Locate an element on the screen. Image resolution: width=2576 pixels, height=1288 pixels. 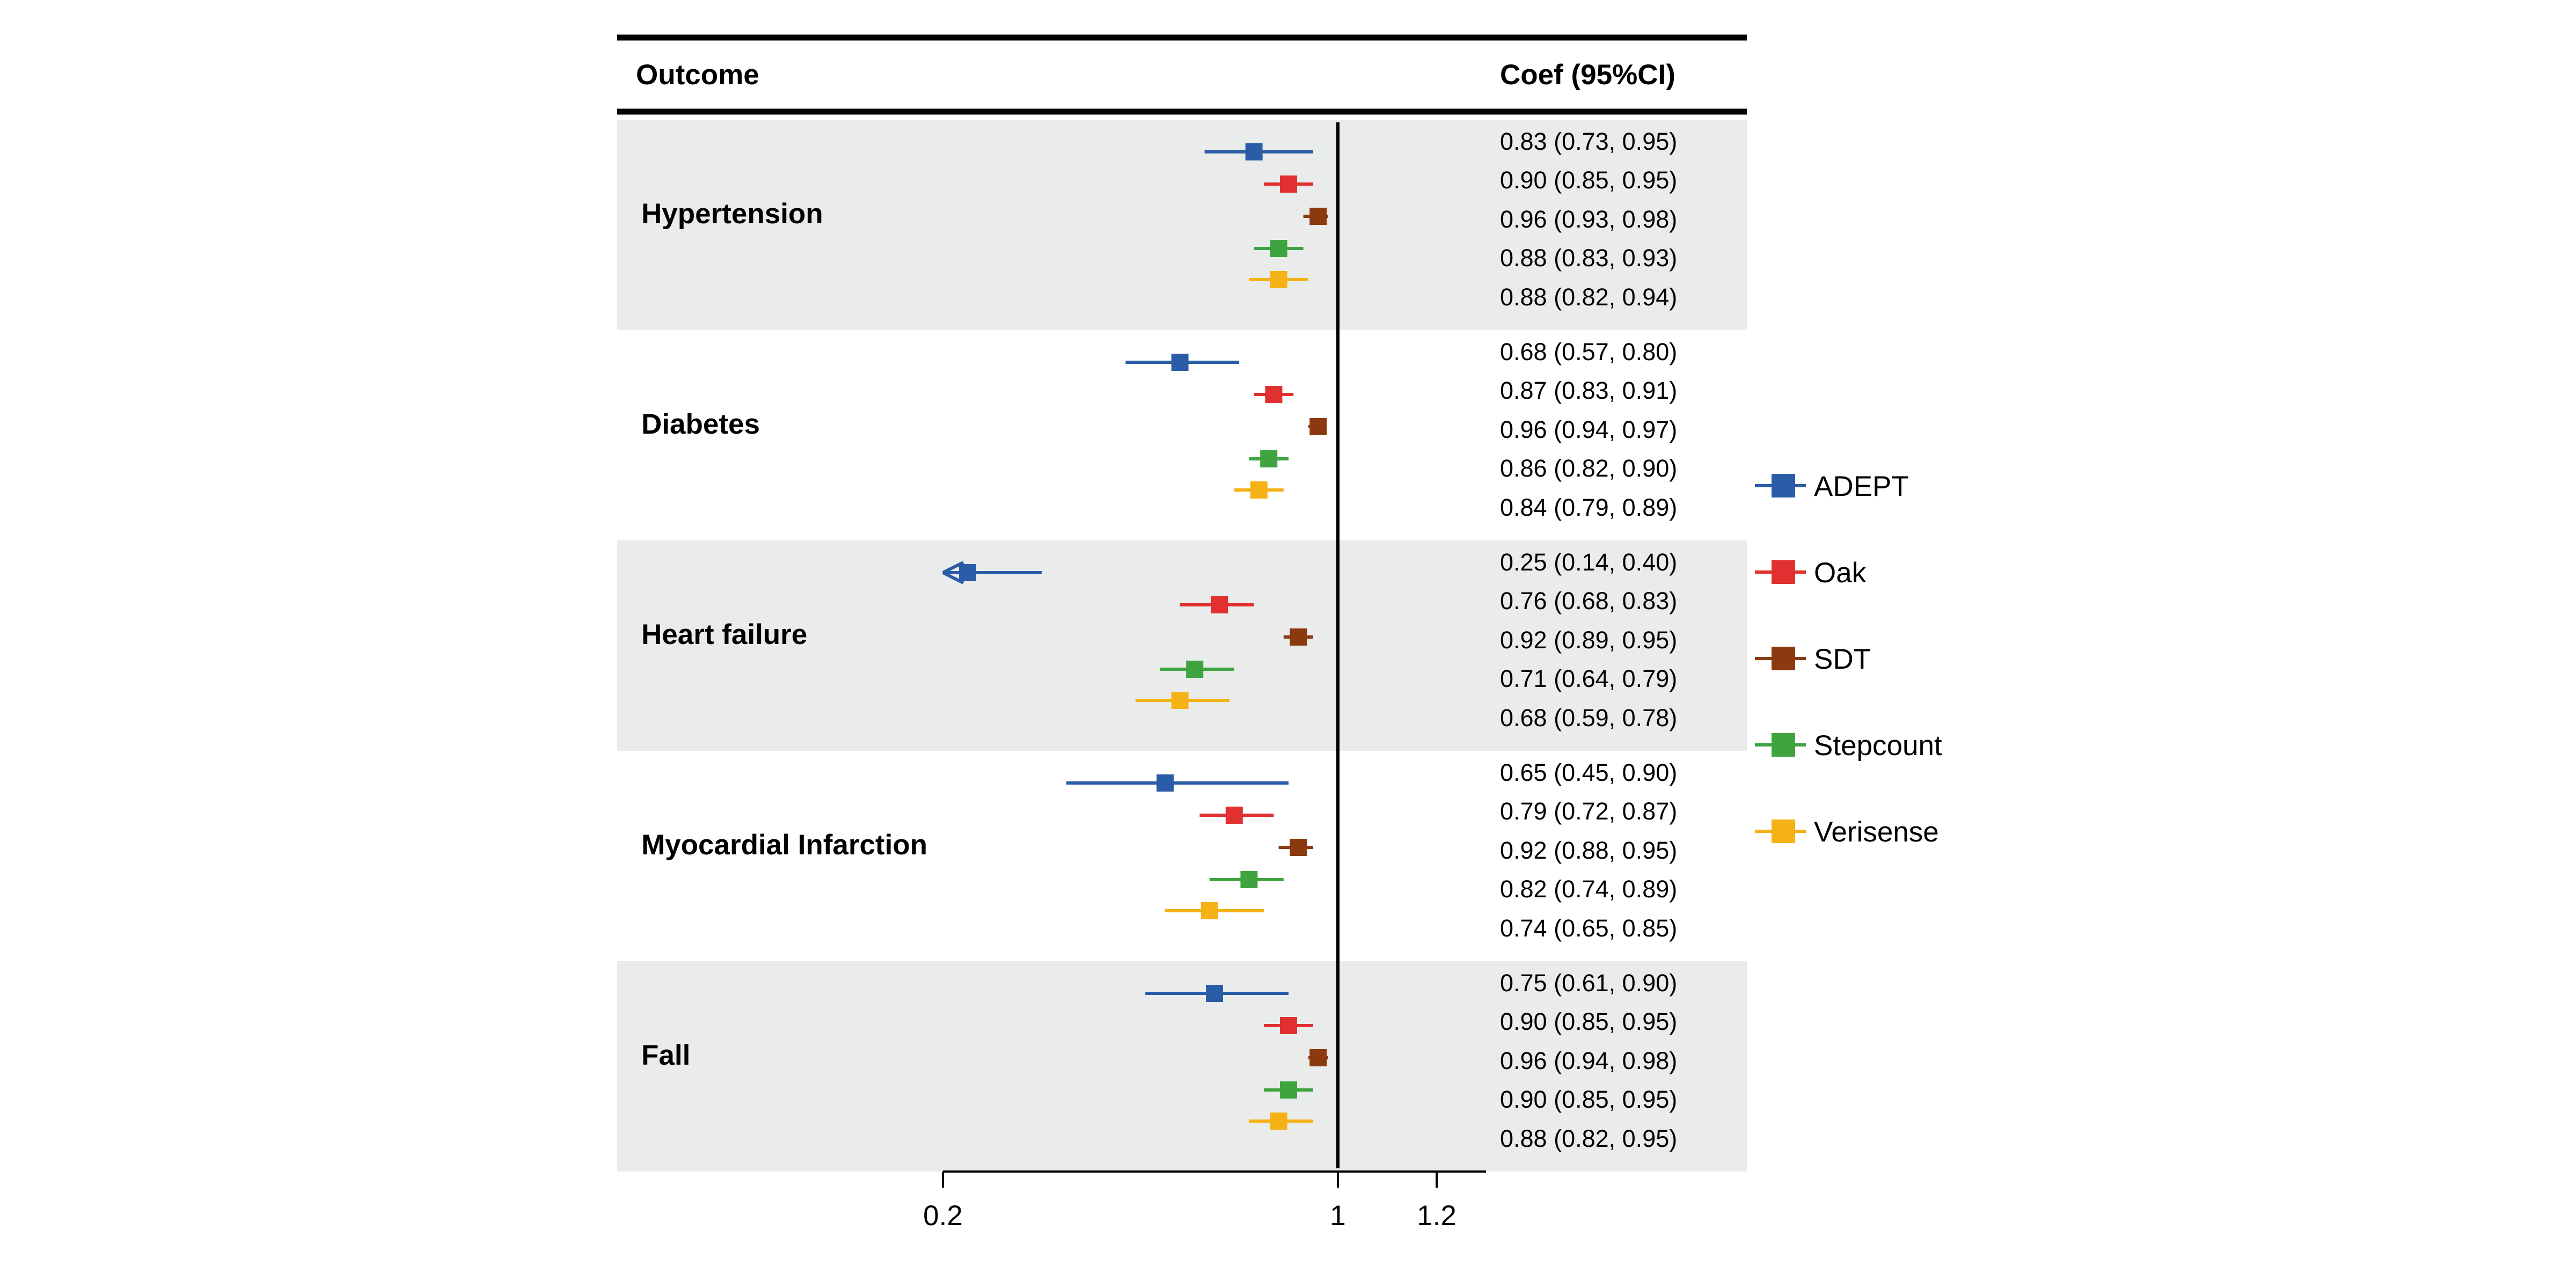
estimate-heart-failure-stepcount is located at coordinates (1197, 669).